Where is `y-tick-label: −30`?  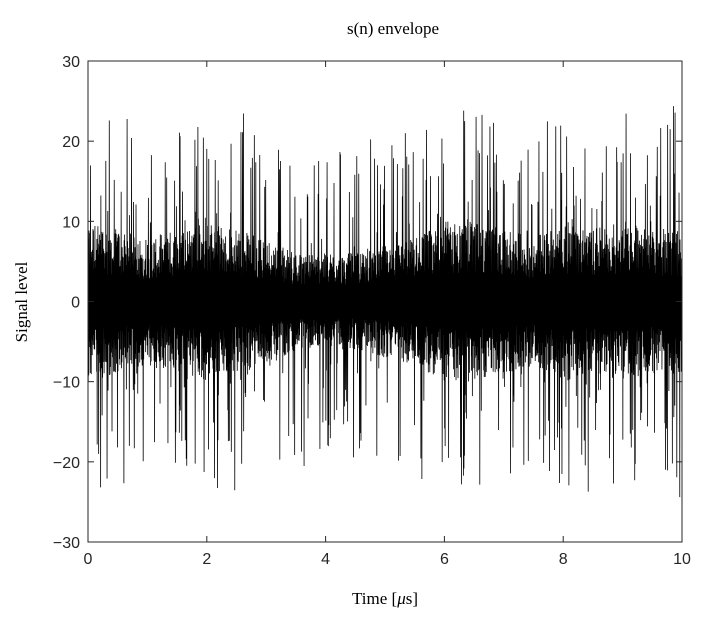
y-tick-label: −30 is located at coordinates (66, 543).